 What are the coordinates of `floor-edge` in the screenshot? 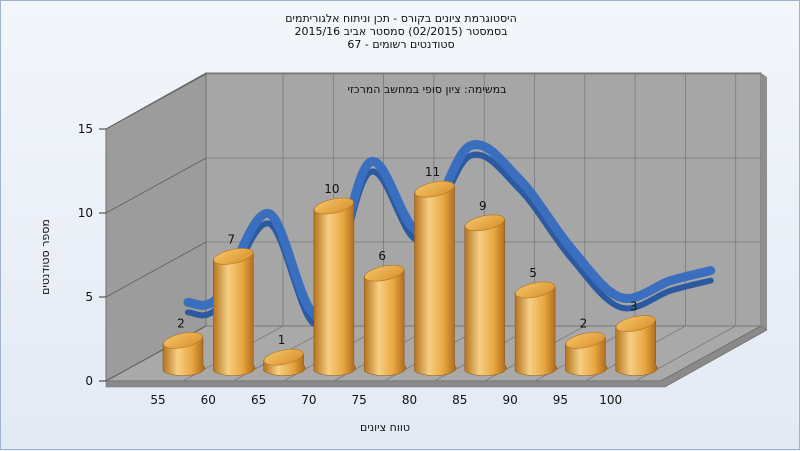 It's located at (436, 356).